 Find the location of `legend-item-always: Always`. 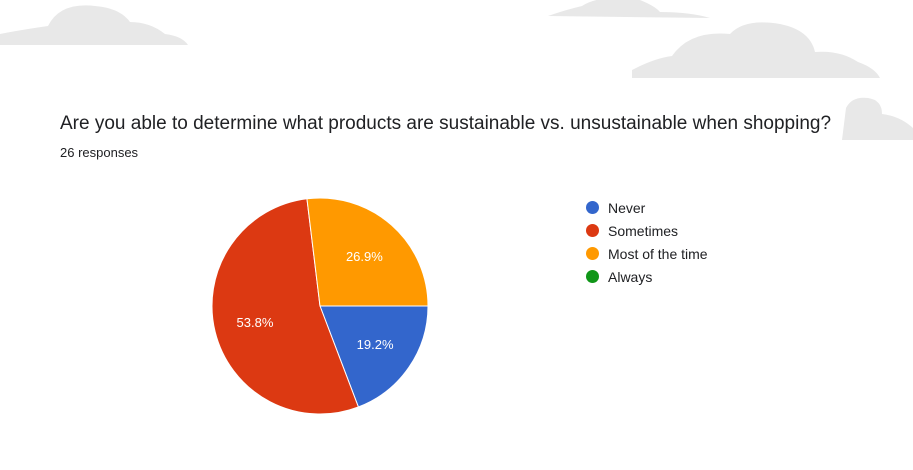

legend-item-always: Always is located at coordinates (647, 276).